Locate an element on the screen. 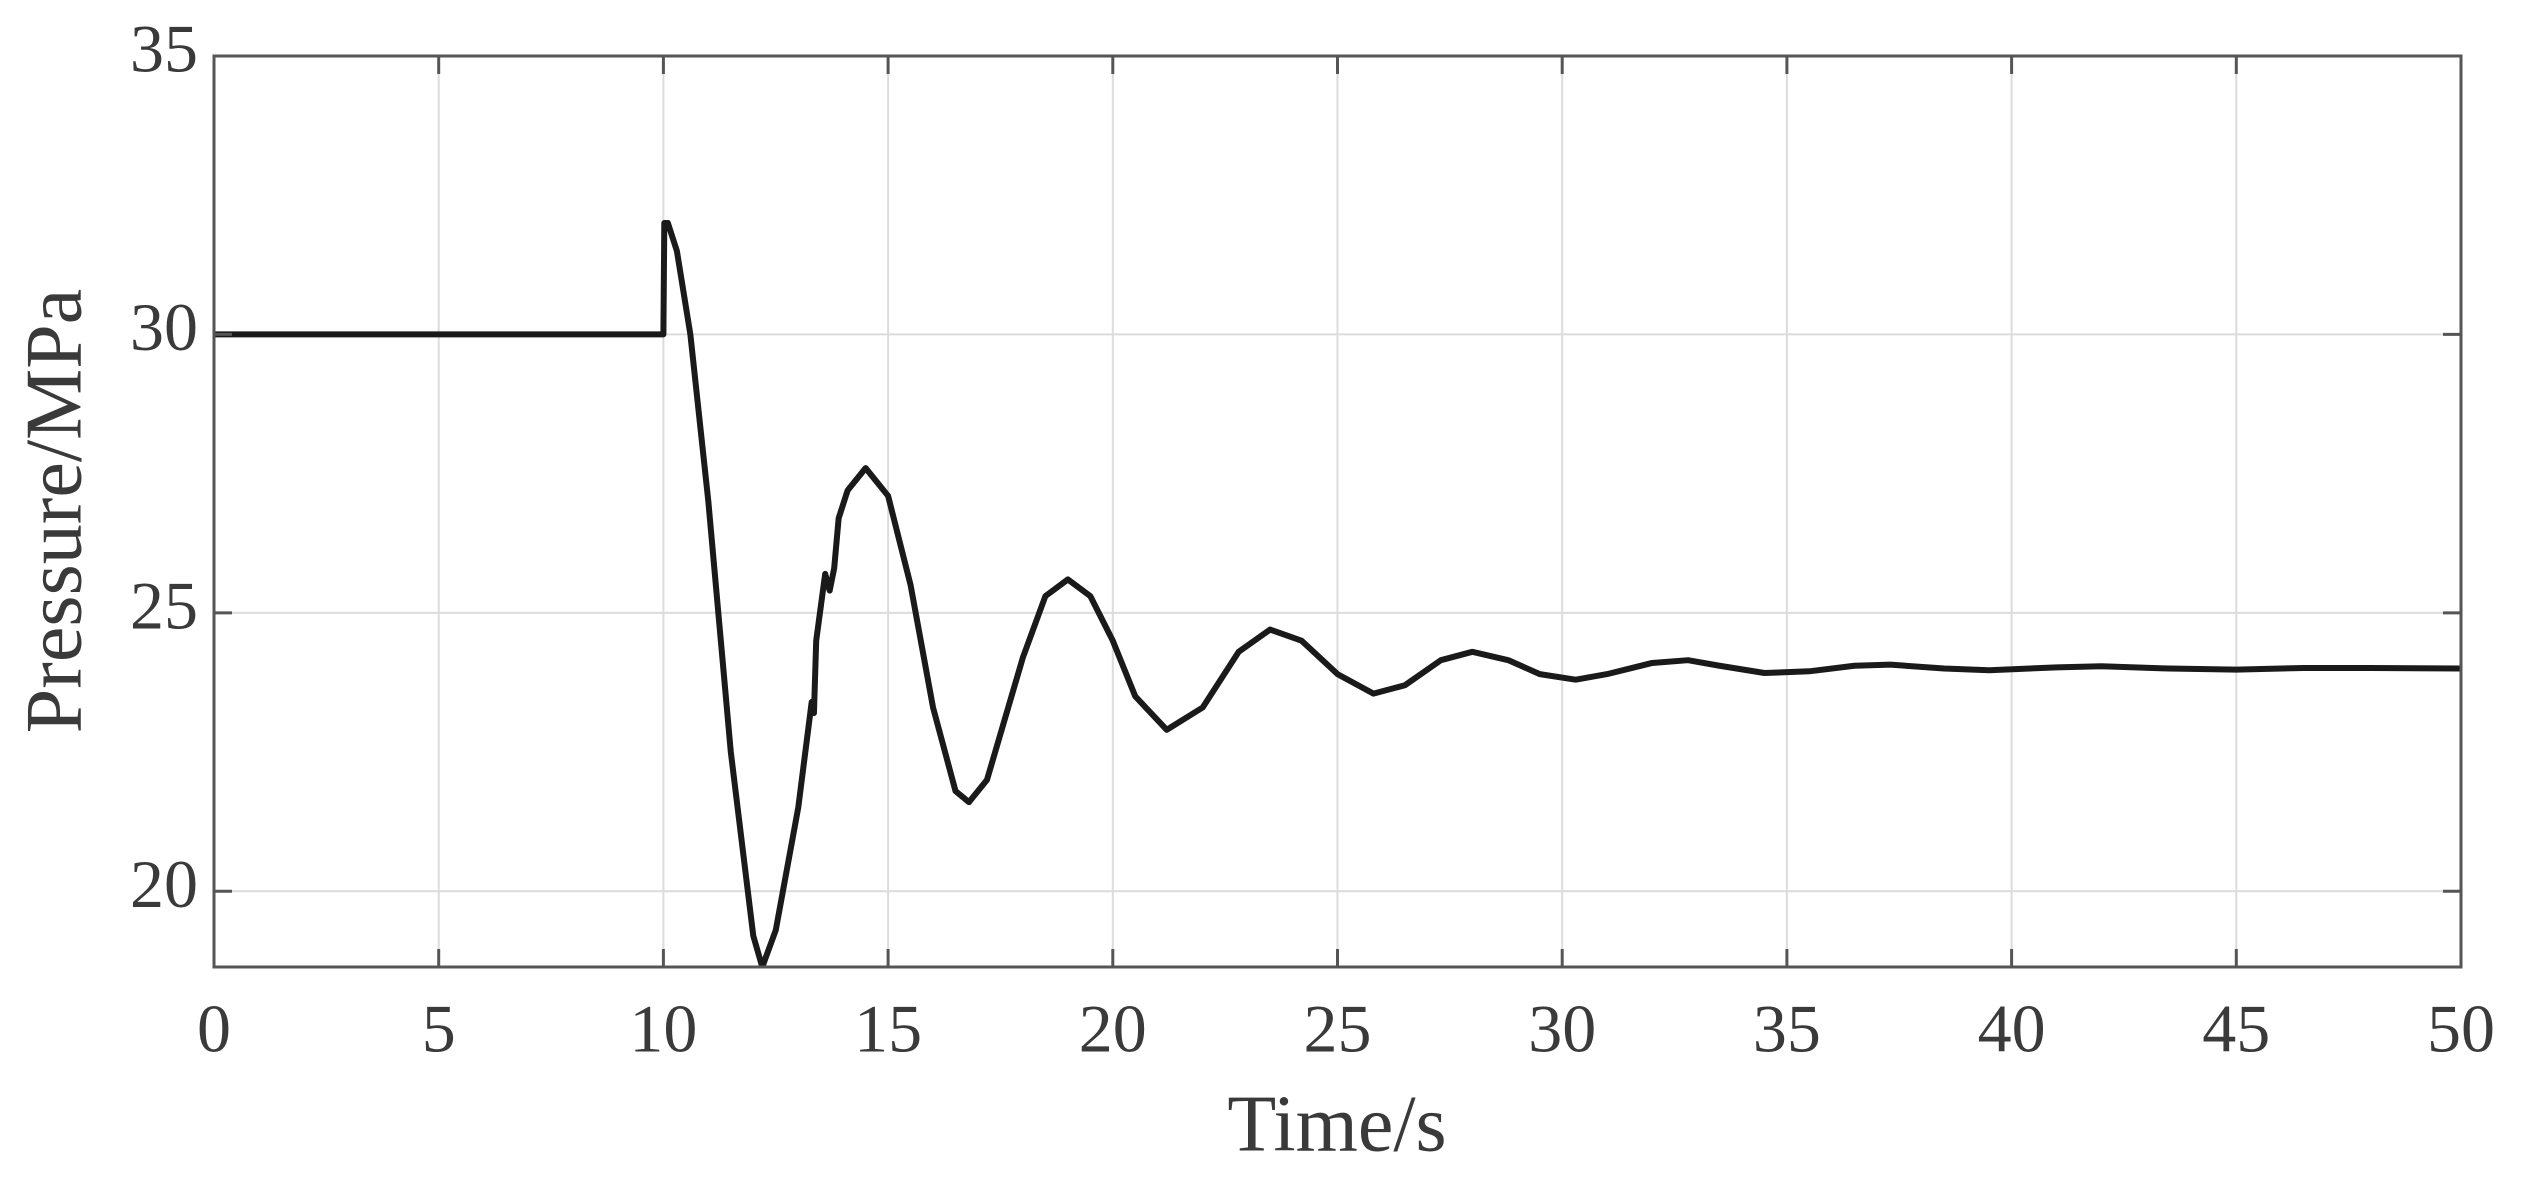 The width and height of the screenshot is (2527, 1186). x-tick-label: 45 is located at coordinates (2236, 1029).